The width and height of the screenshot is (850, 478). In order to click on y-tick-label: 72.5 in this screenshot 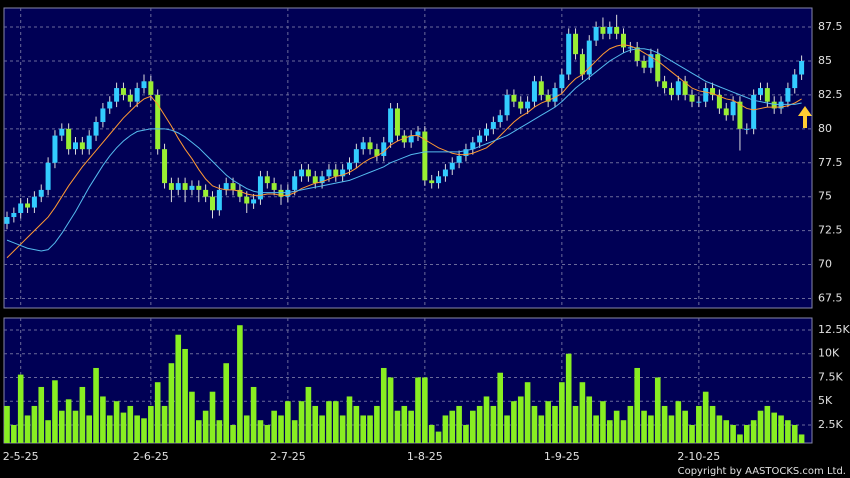, I will do `click(830, 230)`.